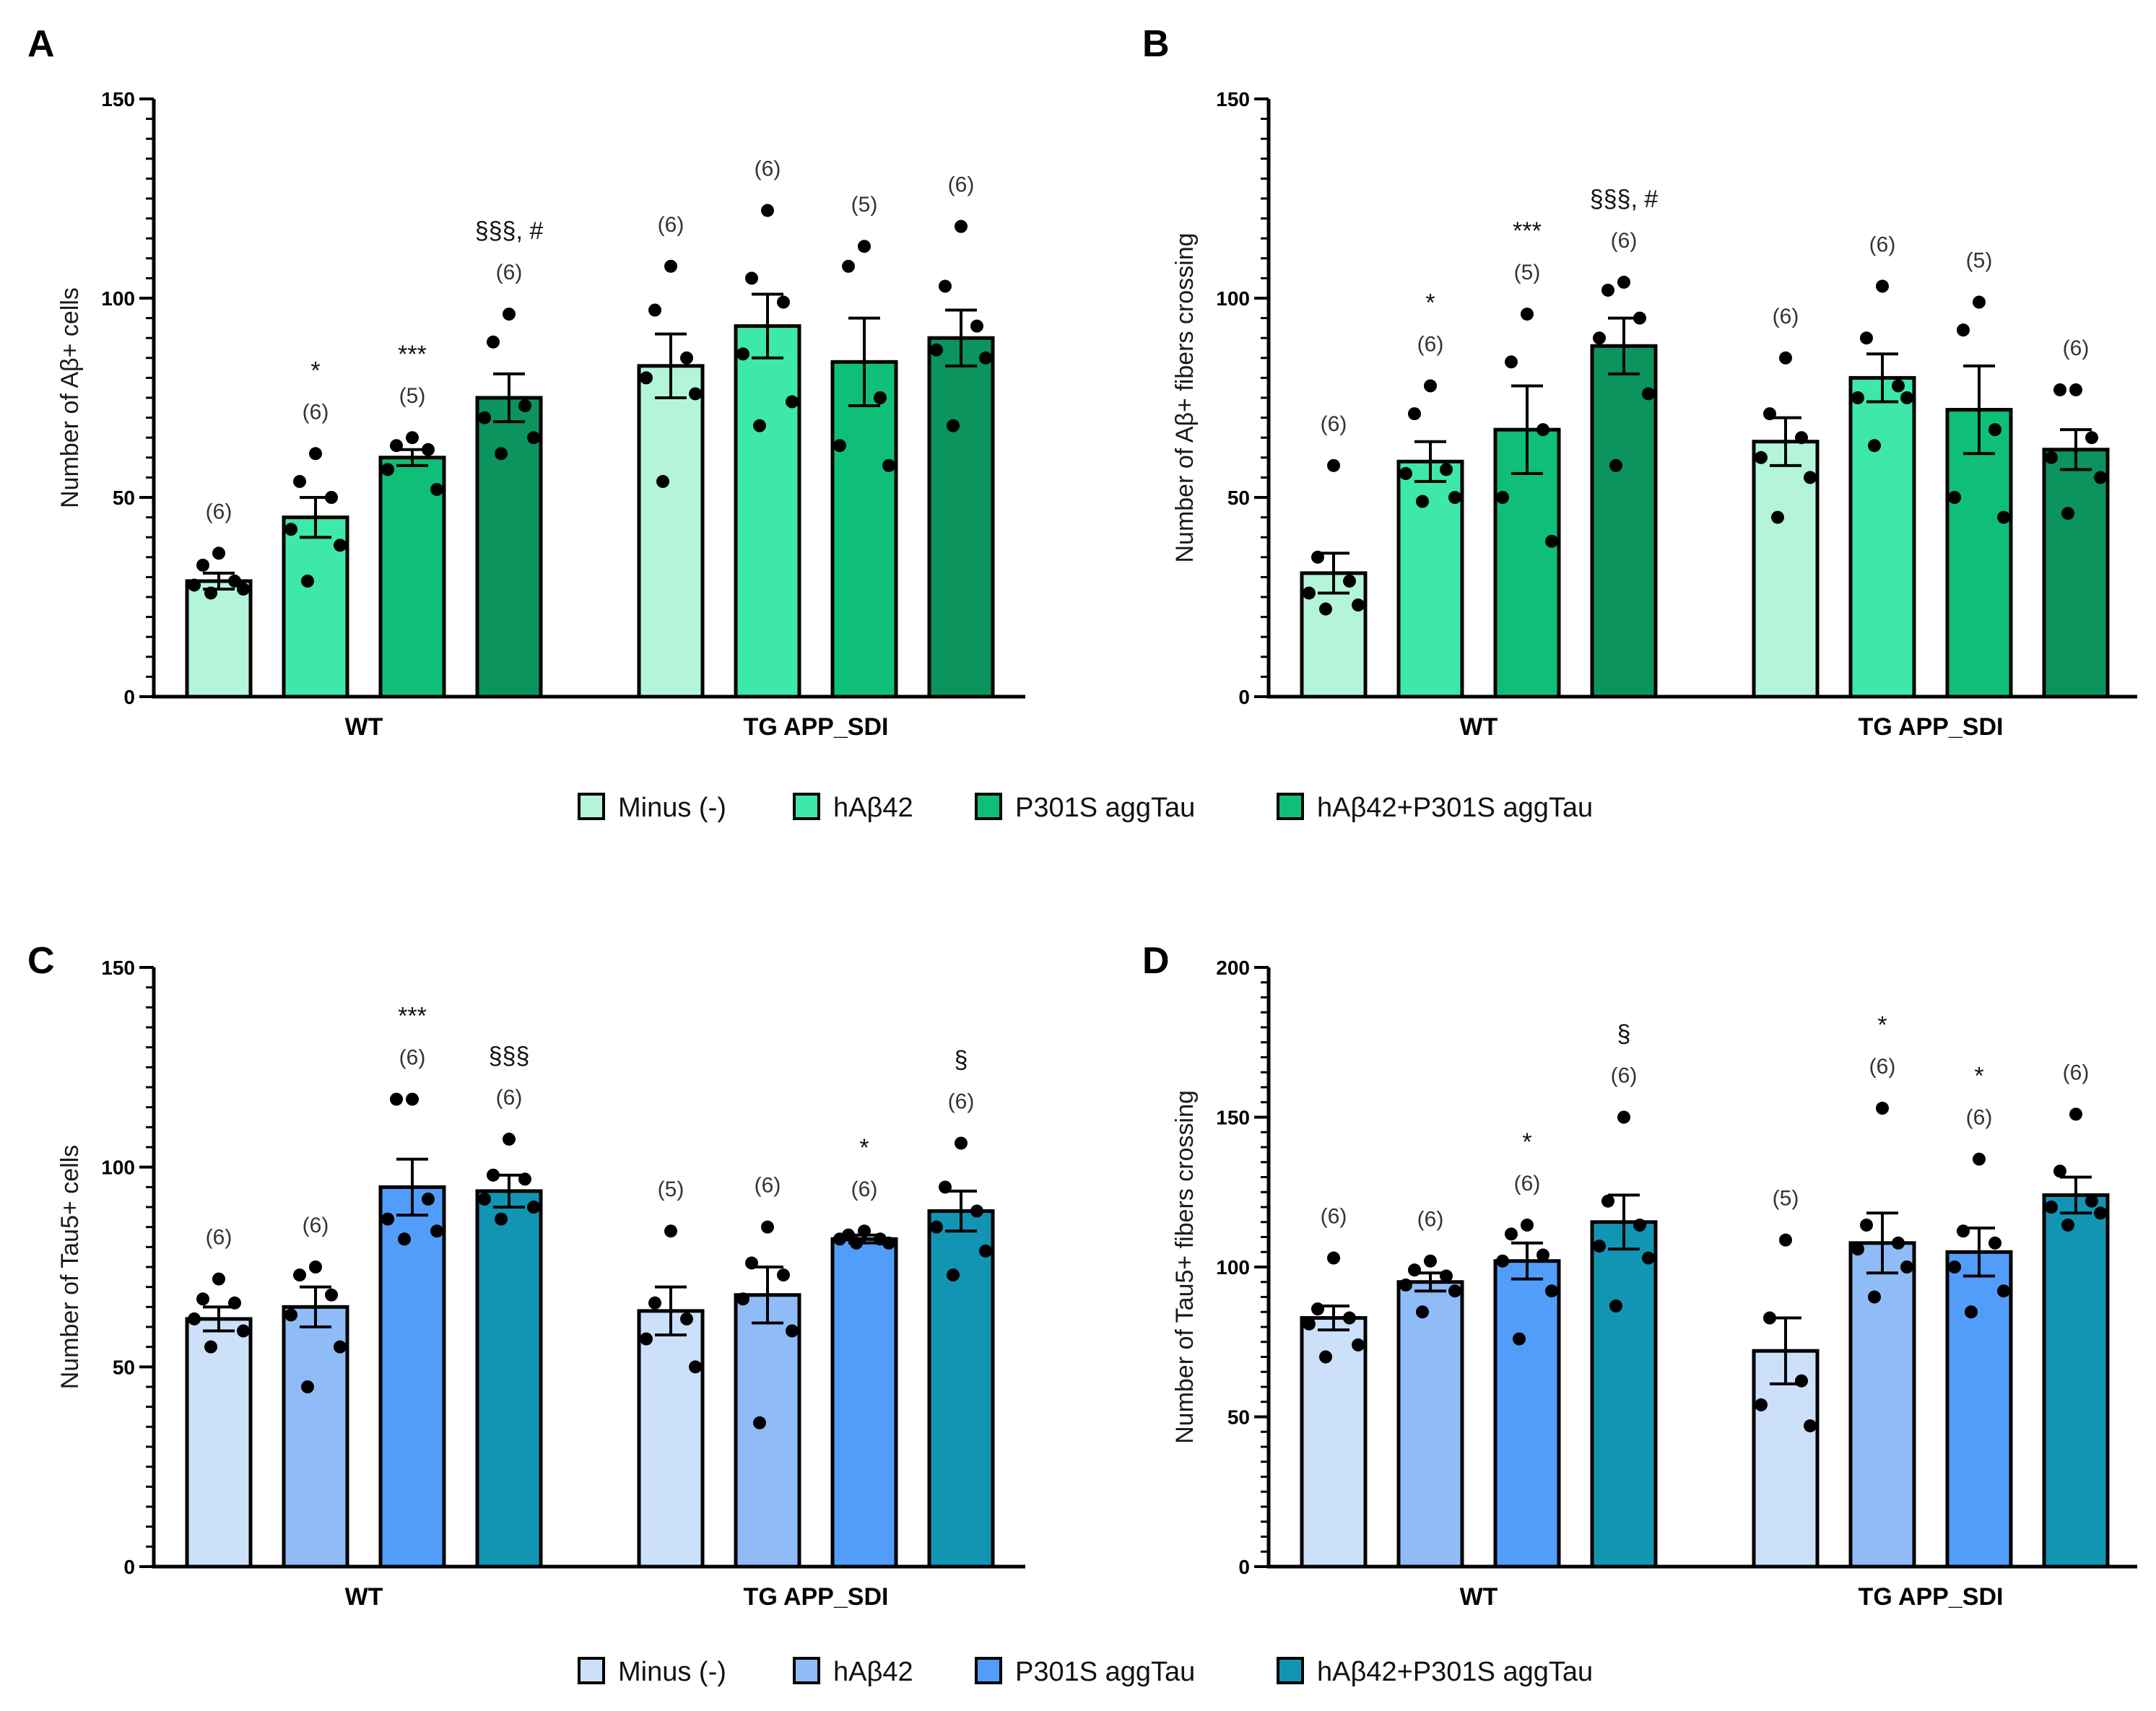 This screenshot has width=2156, height=1711. Describe the element at coordinates (1624, 442) in the screenshot. I see `bar-group: (6) §§§, #` at that location.